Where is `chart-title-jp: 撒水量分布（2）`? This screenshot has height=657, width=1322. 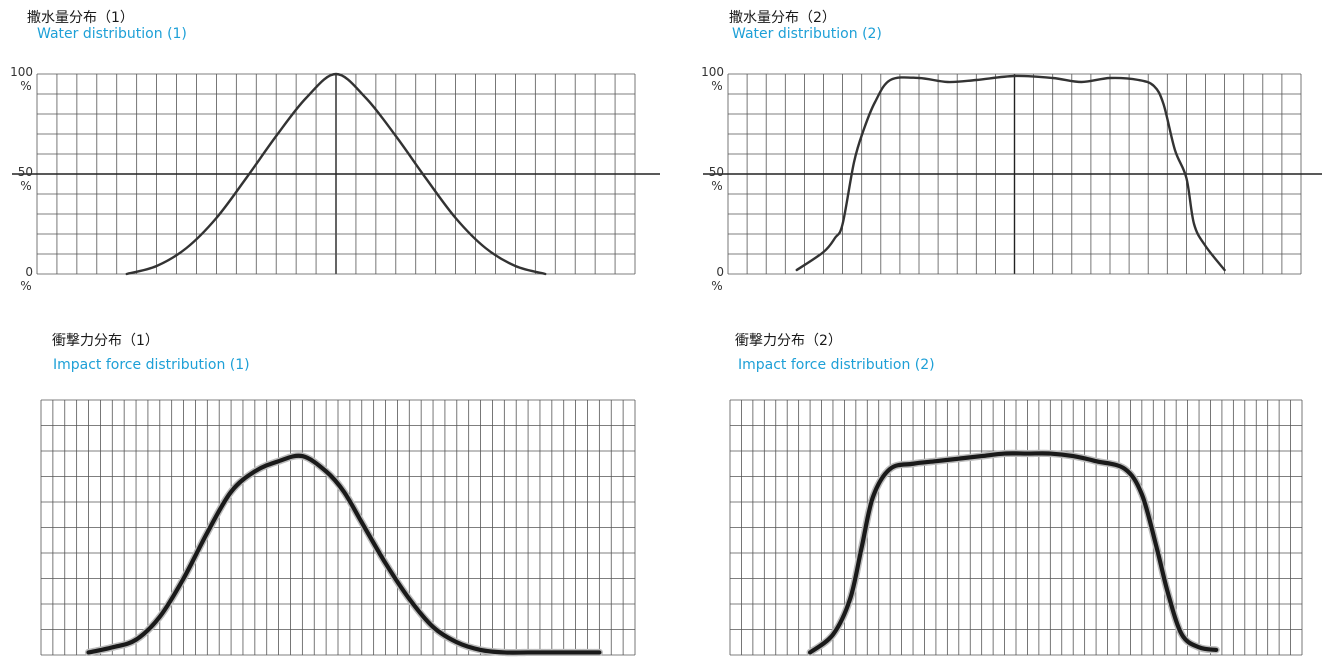 chart-title-jp: 撒水量分布（2） is located at coordinates (782, 18).